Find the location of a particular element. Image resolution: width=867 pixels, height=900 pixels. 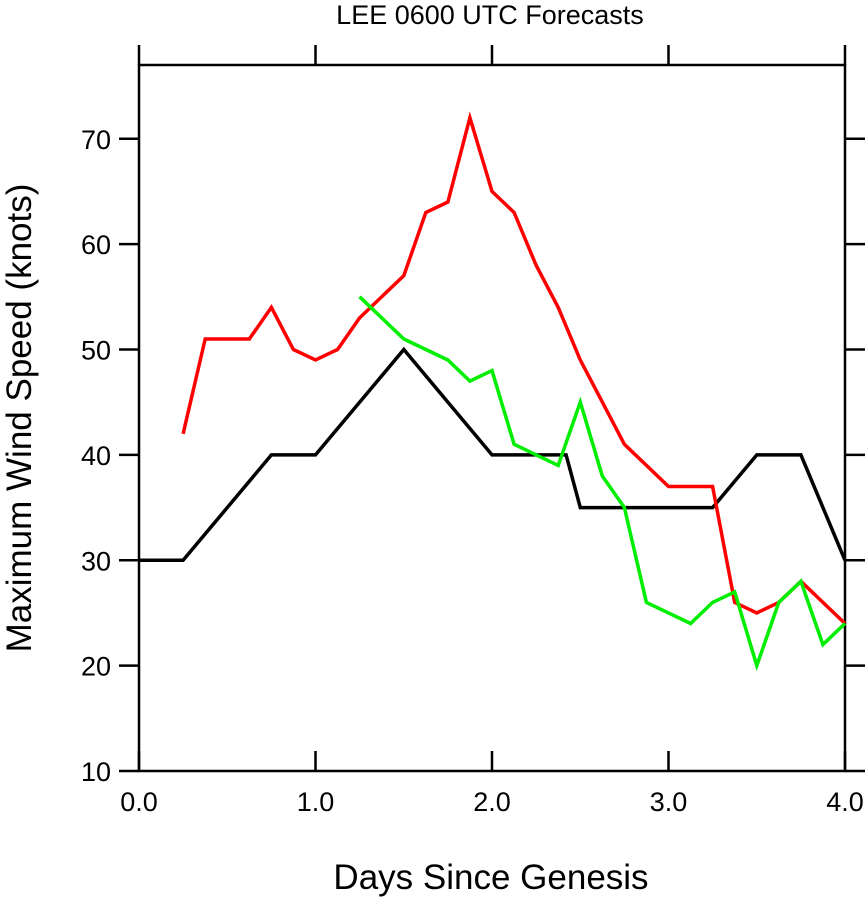

chart-title: LEE 0600 UTC Forecasts is located at coordinates (490, 15).